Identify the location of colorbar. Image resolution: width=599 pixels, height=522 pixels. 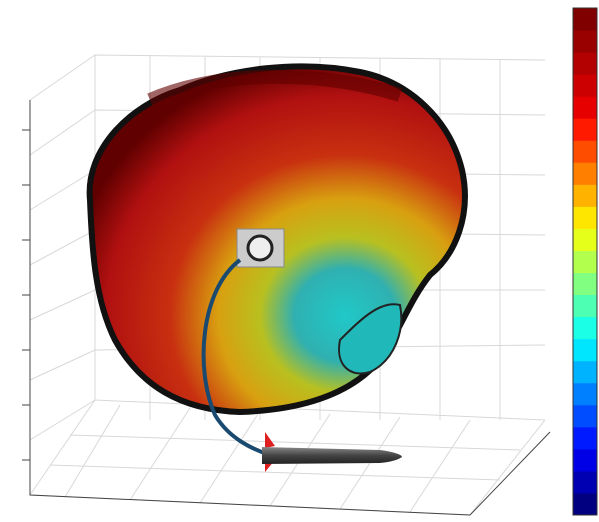
(585, 261).